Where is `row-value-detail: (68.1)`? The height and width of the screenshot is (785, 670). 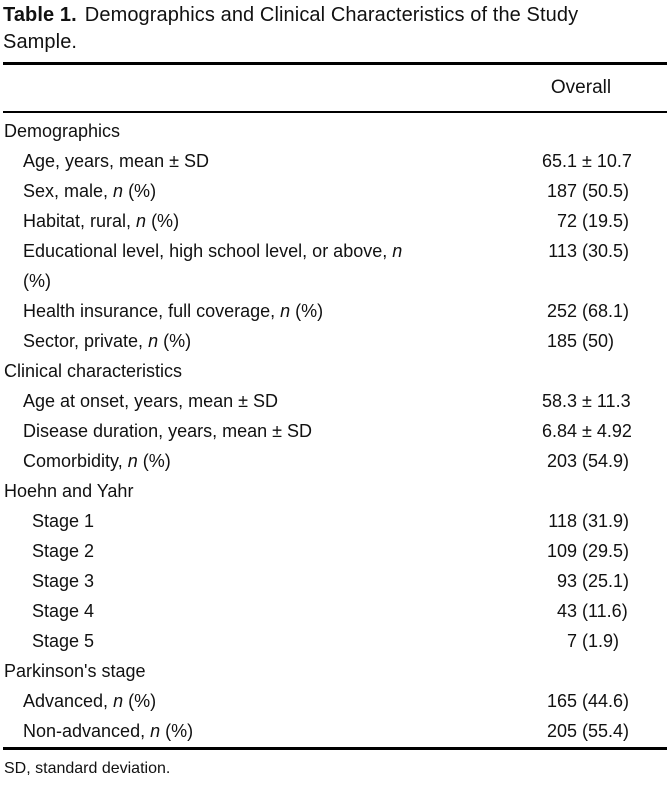 row-value-detail: (68.1) is located at coordinates (606, 311).